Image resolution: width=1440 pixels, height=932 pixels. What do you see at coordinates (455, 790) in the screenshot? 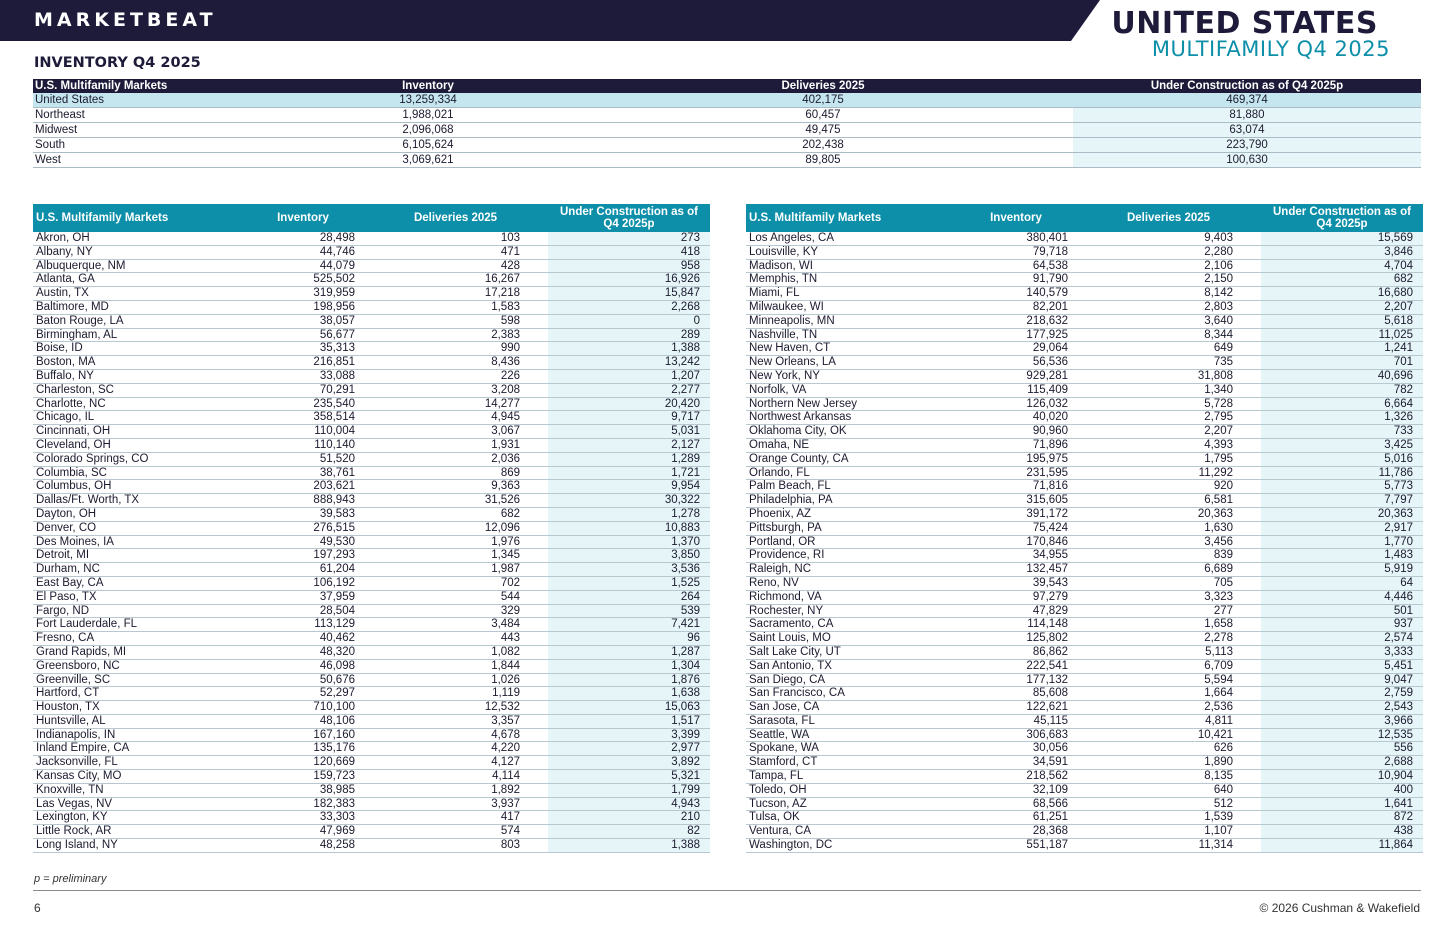
I see `deliveries-value: 1,892` at bounding box center [455, 790].